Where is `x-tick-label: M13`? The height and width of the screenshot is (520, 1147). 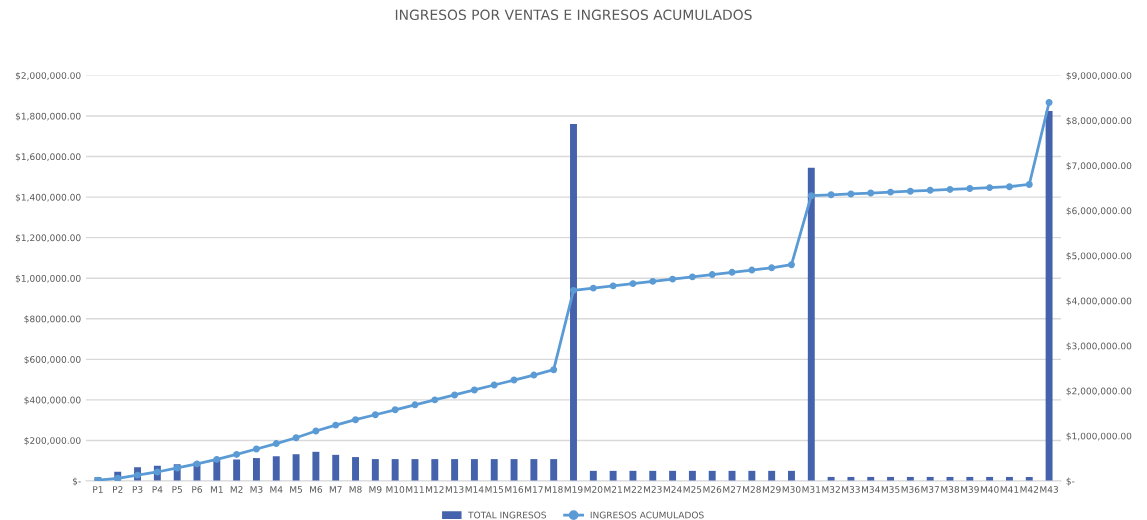
x-tick-label: M13 is located at coordinates (454, 489).